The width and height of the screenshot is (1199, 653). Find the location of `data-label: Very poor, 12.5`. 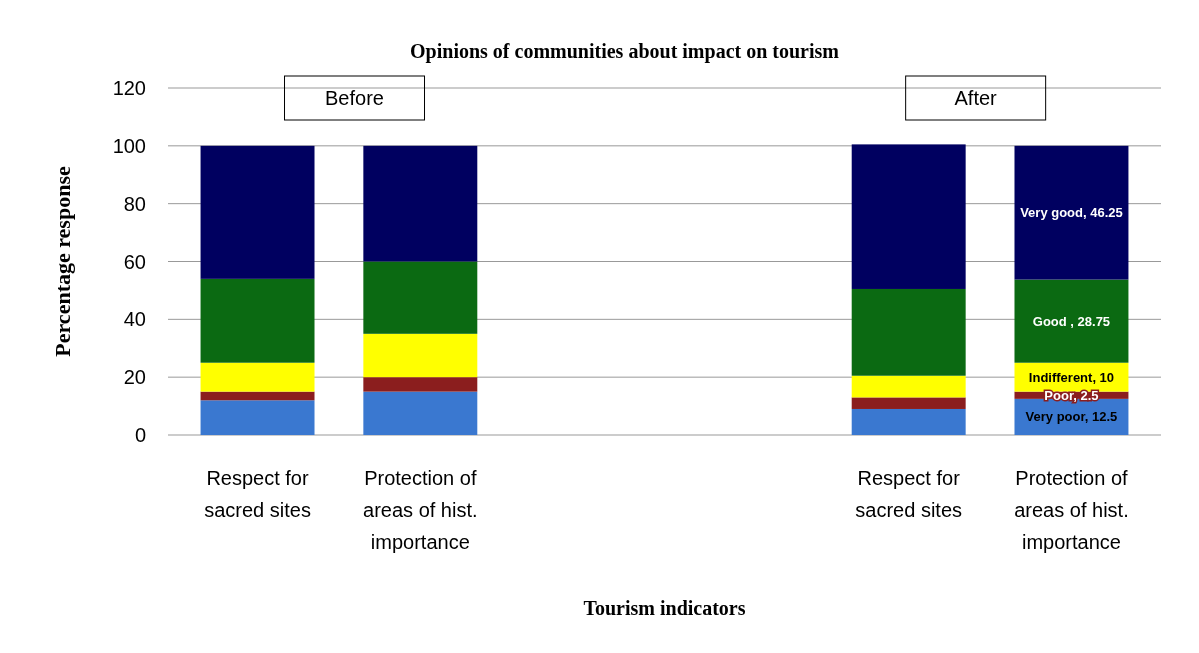

data-label: Very poor, 12.5 is located at coordinates (1071, 417).